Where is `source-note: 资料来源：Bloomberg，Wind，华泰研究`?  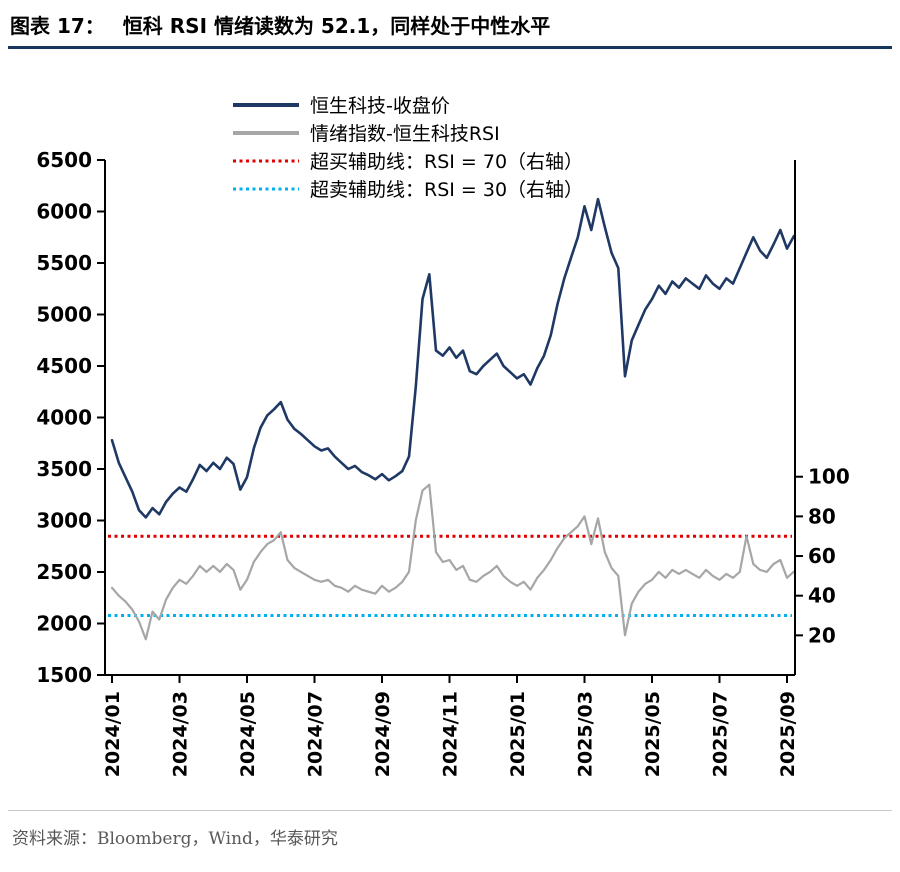
source-note: 资料来源：Bloomberg，Wind，华泰研究 is located at coordinates (175, 839).